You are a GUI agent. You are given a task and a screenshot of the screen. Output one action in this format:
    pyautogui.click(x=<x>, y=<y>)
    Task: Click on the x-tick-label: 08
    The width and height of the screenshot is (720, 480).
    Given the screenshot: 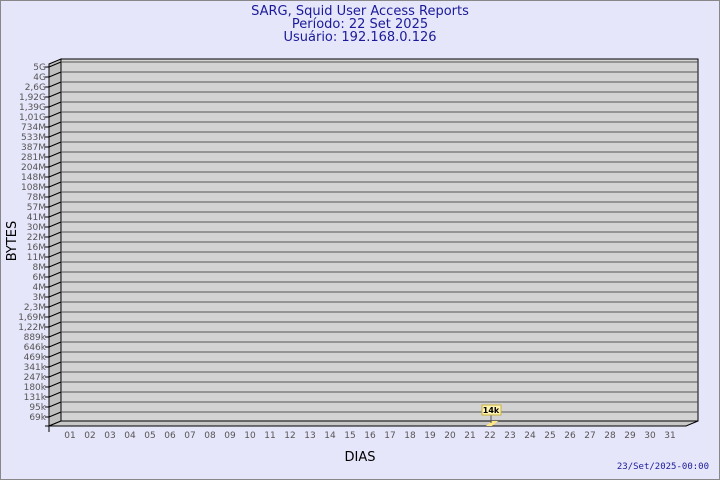 What is the action you would take?
    pyautogui.click(x=210, y=436)
    